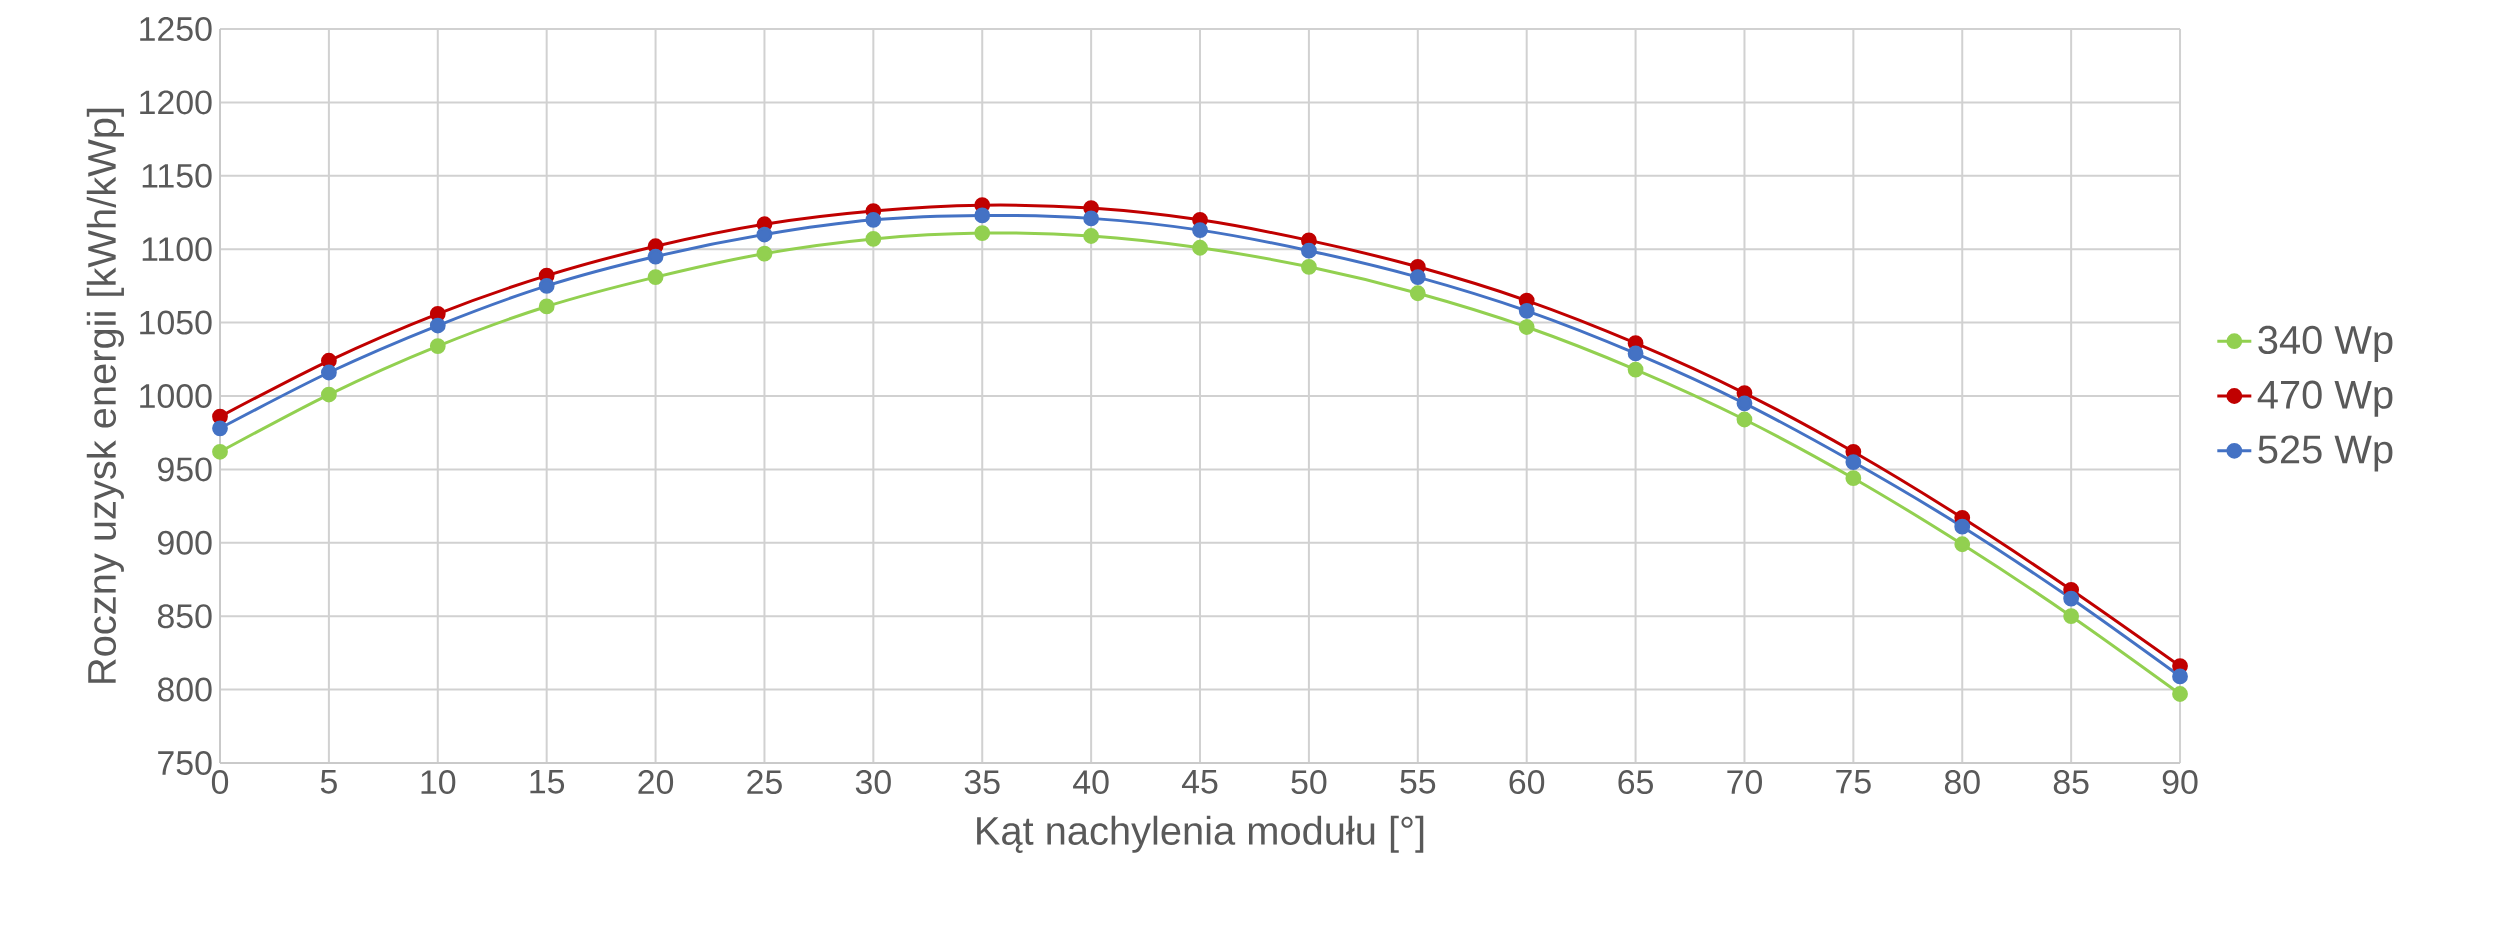 This screenshot has height=933, width=2514. What do you see at coordinates (1962, 782) in the screenshot?
I see `x-tick-label: 80` at bounding box center [1962, 782].